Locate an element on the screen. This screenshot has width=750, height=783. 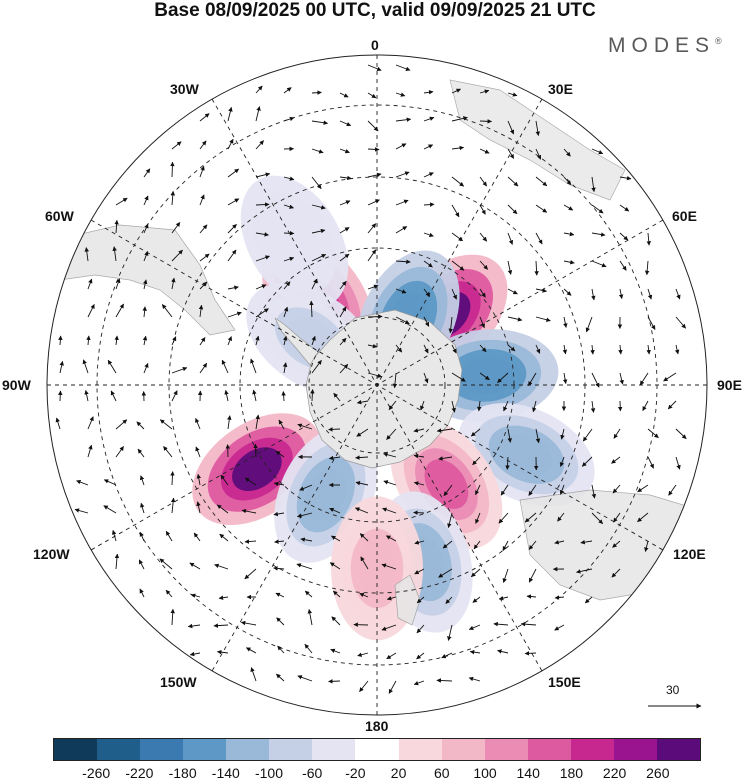
latitude-circle is located at coordinates (377, 385).